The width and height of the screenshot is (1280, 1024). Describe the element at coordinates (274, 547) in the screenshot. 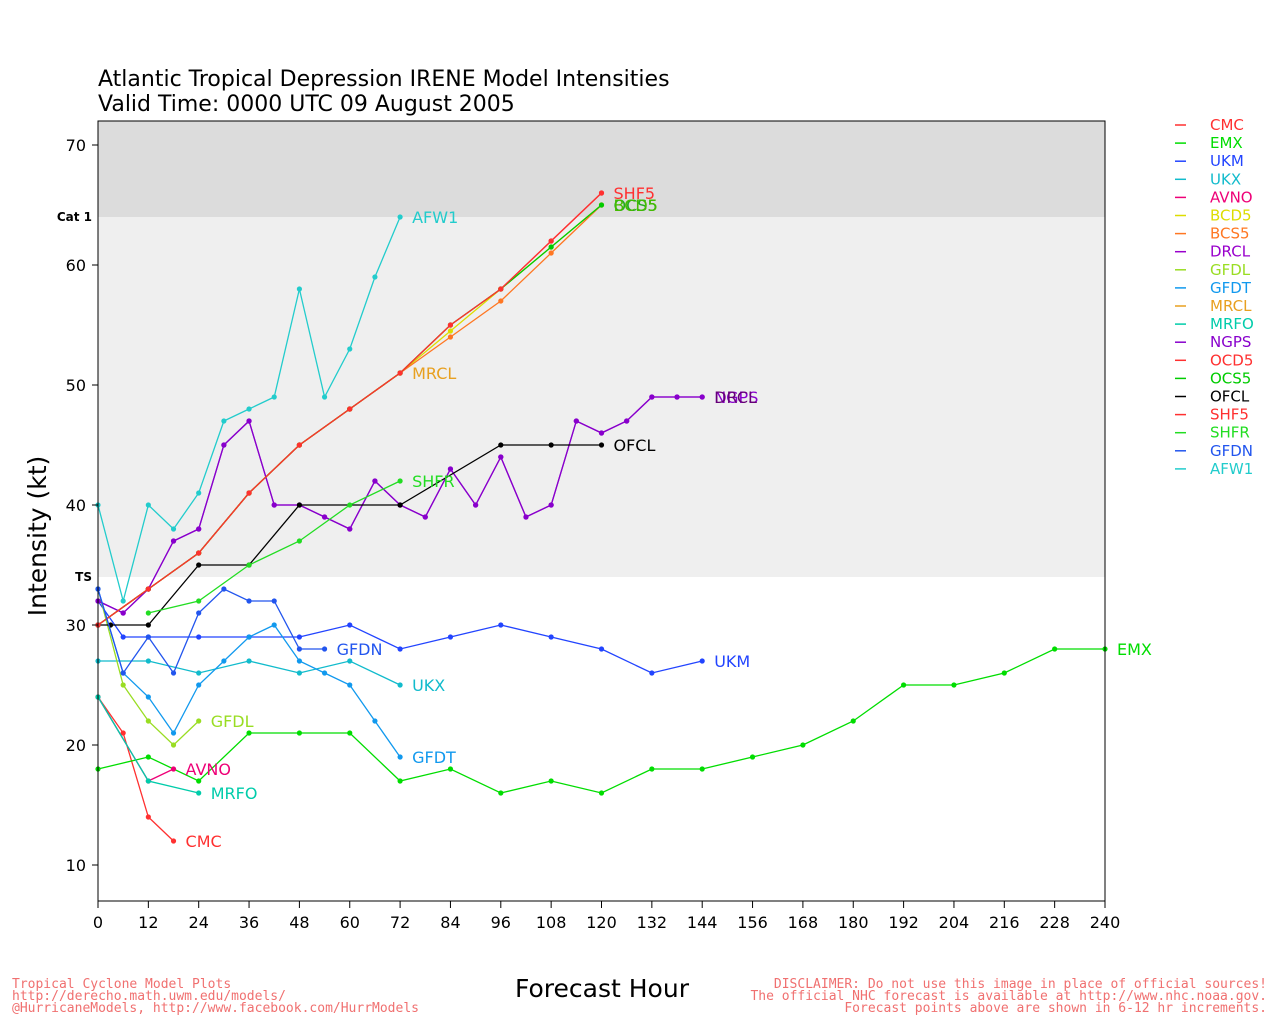

I see `series-line-shfr` at that location.